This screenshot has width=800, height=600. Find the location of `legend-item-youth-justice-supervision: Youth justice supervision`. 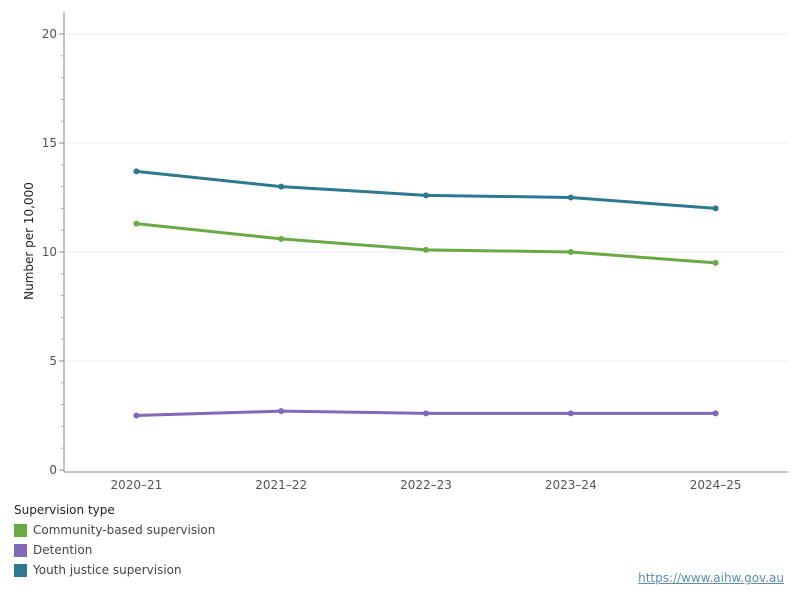

legend-item-youth-justice-supervision: Youth justice supervision is located at coordinates (114, 570).